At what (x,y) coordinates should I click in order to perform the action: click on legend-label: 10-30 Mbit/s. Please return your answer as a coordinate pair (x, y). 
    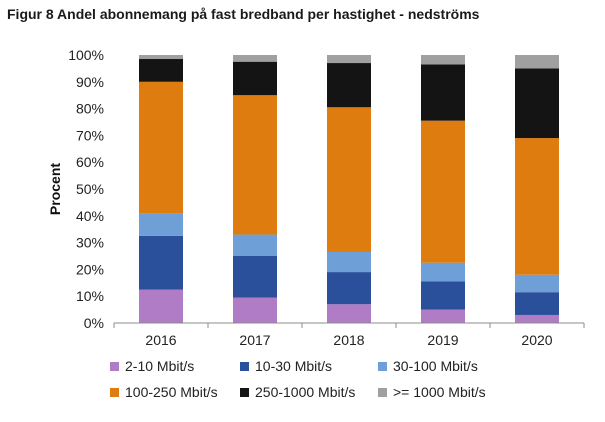
    Looking at the image, I should click on (294, 366).